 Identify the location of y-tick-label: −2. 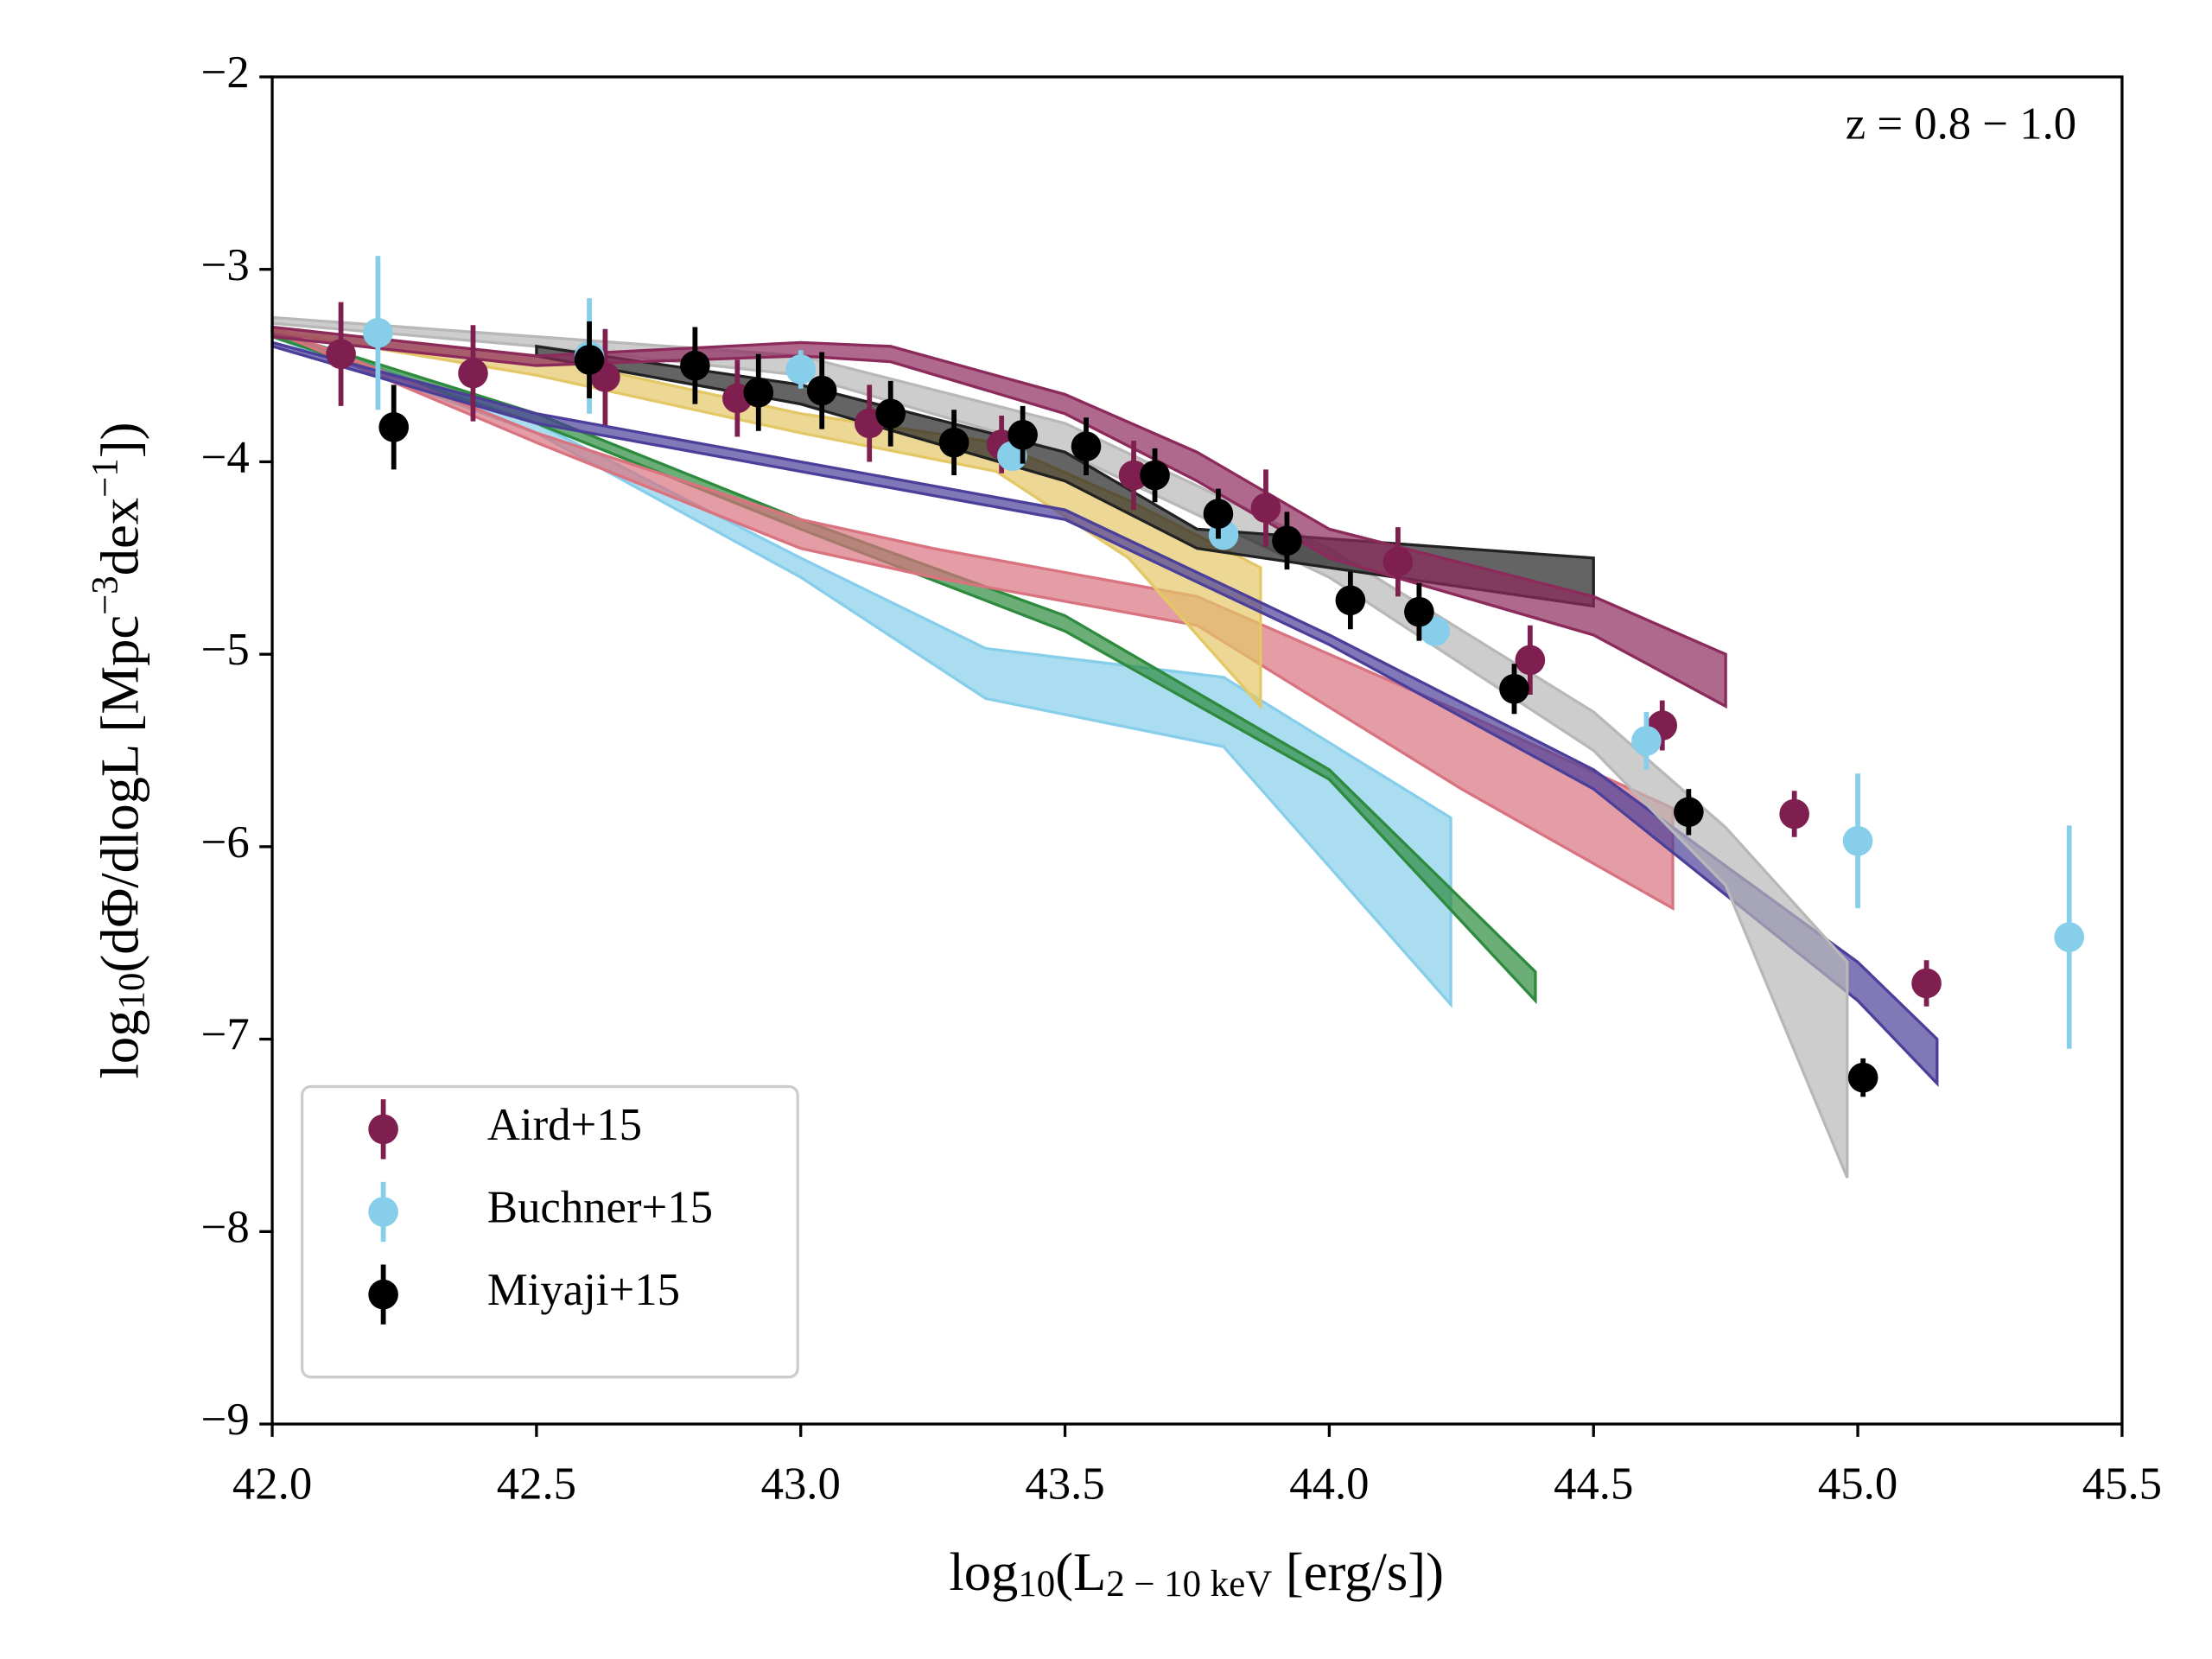
(225, 73).